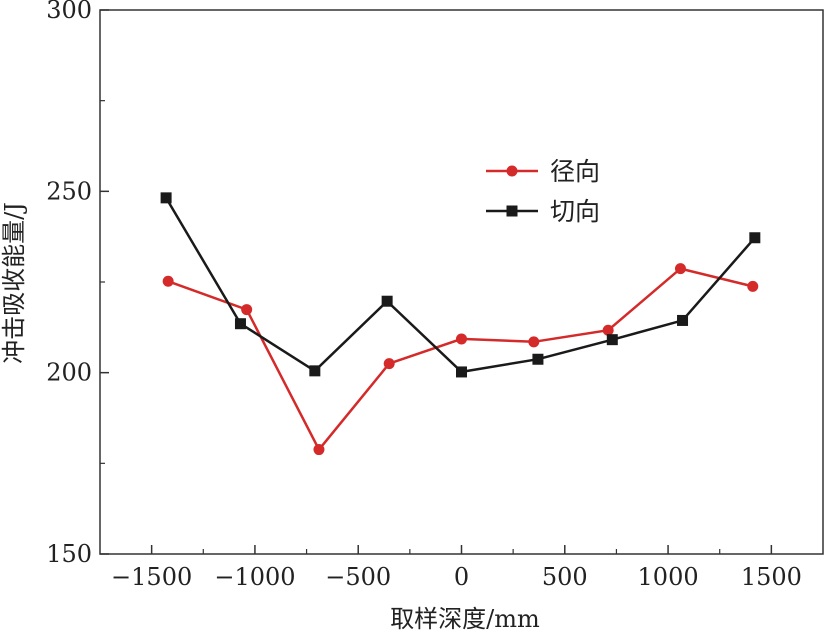  I want to click on x-tick-label: 1000, so click(668, 577).